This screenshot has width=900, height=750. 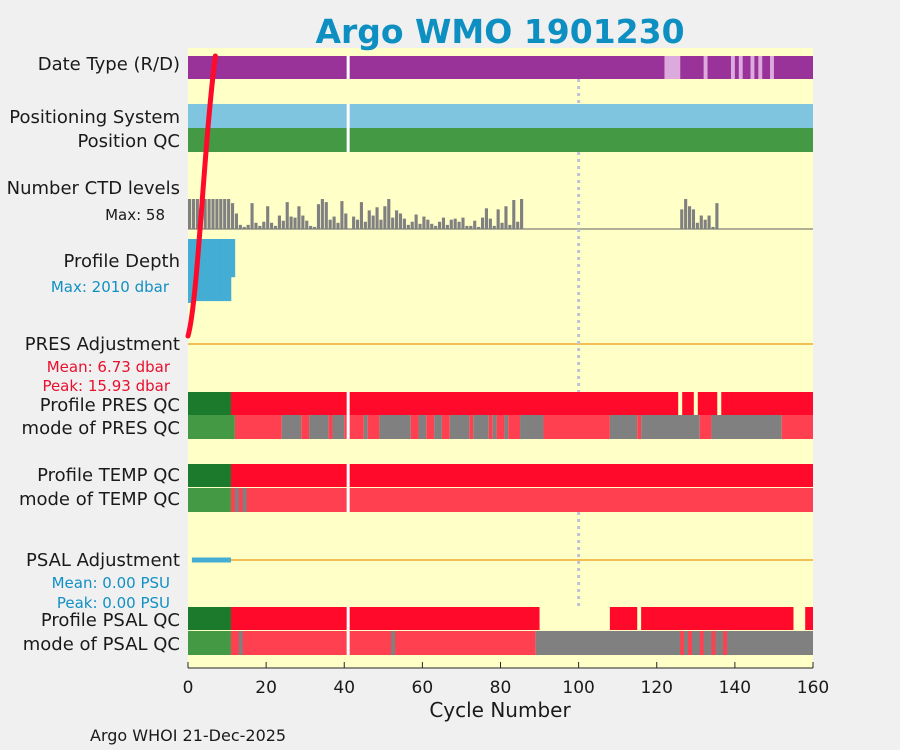 I want to click on label-mode-pres-qc: mode of PRES QC, so click(x=101, y=428).